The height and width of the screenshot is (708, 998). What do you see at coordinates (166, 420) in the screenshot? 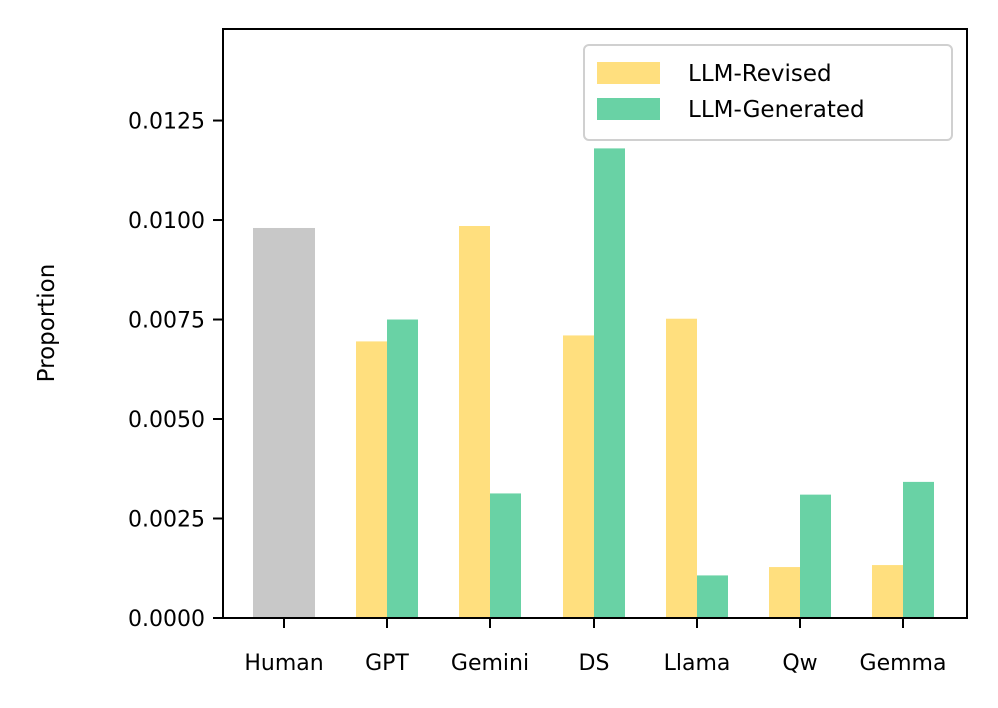
I see `y-tick-label: 0.0050` at bounding box center [166, 420].